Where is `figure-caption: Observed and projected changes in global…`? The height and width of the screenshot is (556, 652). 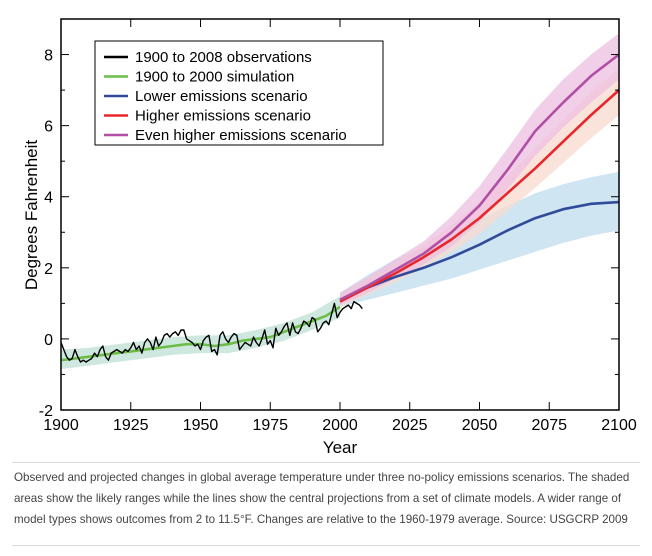
figure-caption: Observed and projected changes in global… is located at coordinates (322, 498).